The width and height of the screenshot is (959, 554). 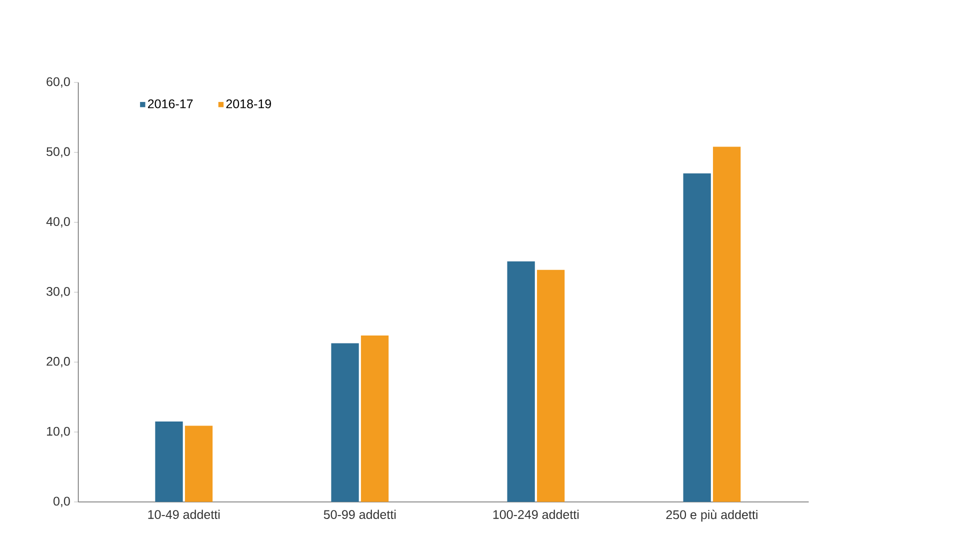 What do you see at coordinates (58, 432) in the screenshot?
I see `y-tick-label: 10,0` at bounding box center [58, 432].